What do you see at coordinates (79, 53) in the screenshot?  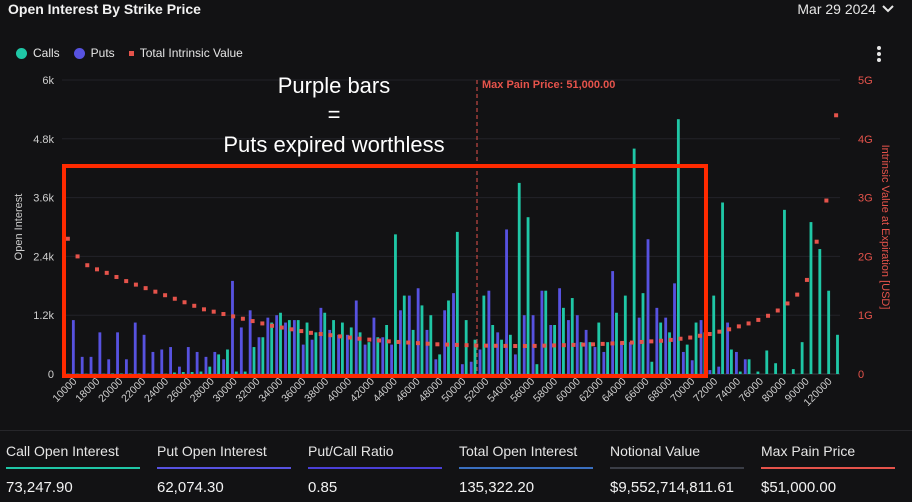 I see `puts-color-swatch` at bounding box center [79, 53].